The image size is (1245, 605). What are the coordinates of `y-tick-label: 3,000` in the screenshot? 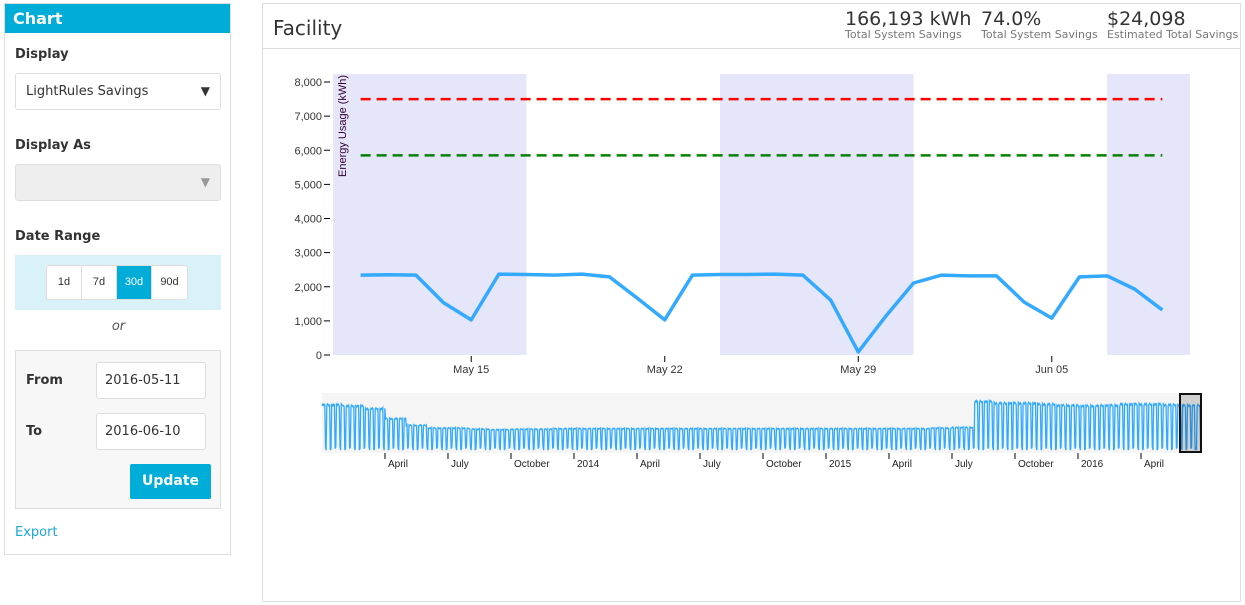 It's located at (308, 254).